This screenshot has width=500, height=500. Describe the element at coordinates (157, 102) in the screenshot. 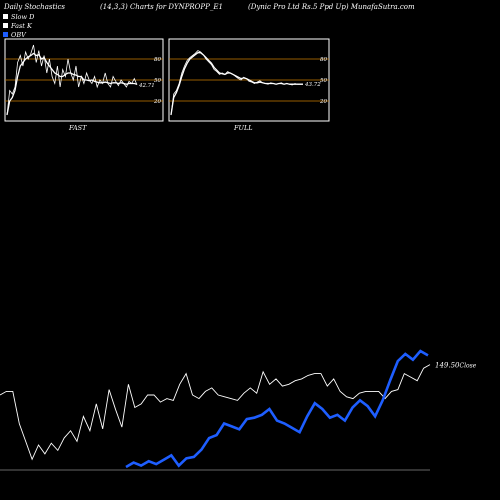

I see `fast-tick-label-20: 20` at that location.